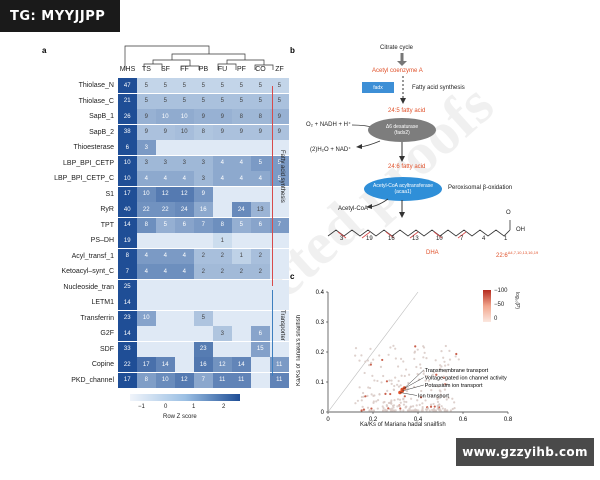  What do you see at coordinates (508, 213) in the screenshot?
I see `dha-oxygen-label: O` at bounding box center [508, 213].